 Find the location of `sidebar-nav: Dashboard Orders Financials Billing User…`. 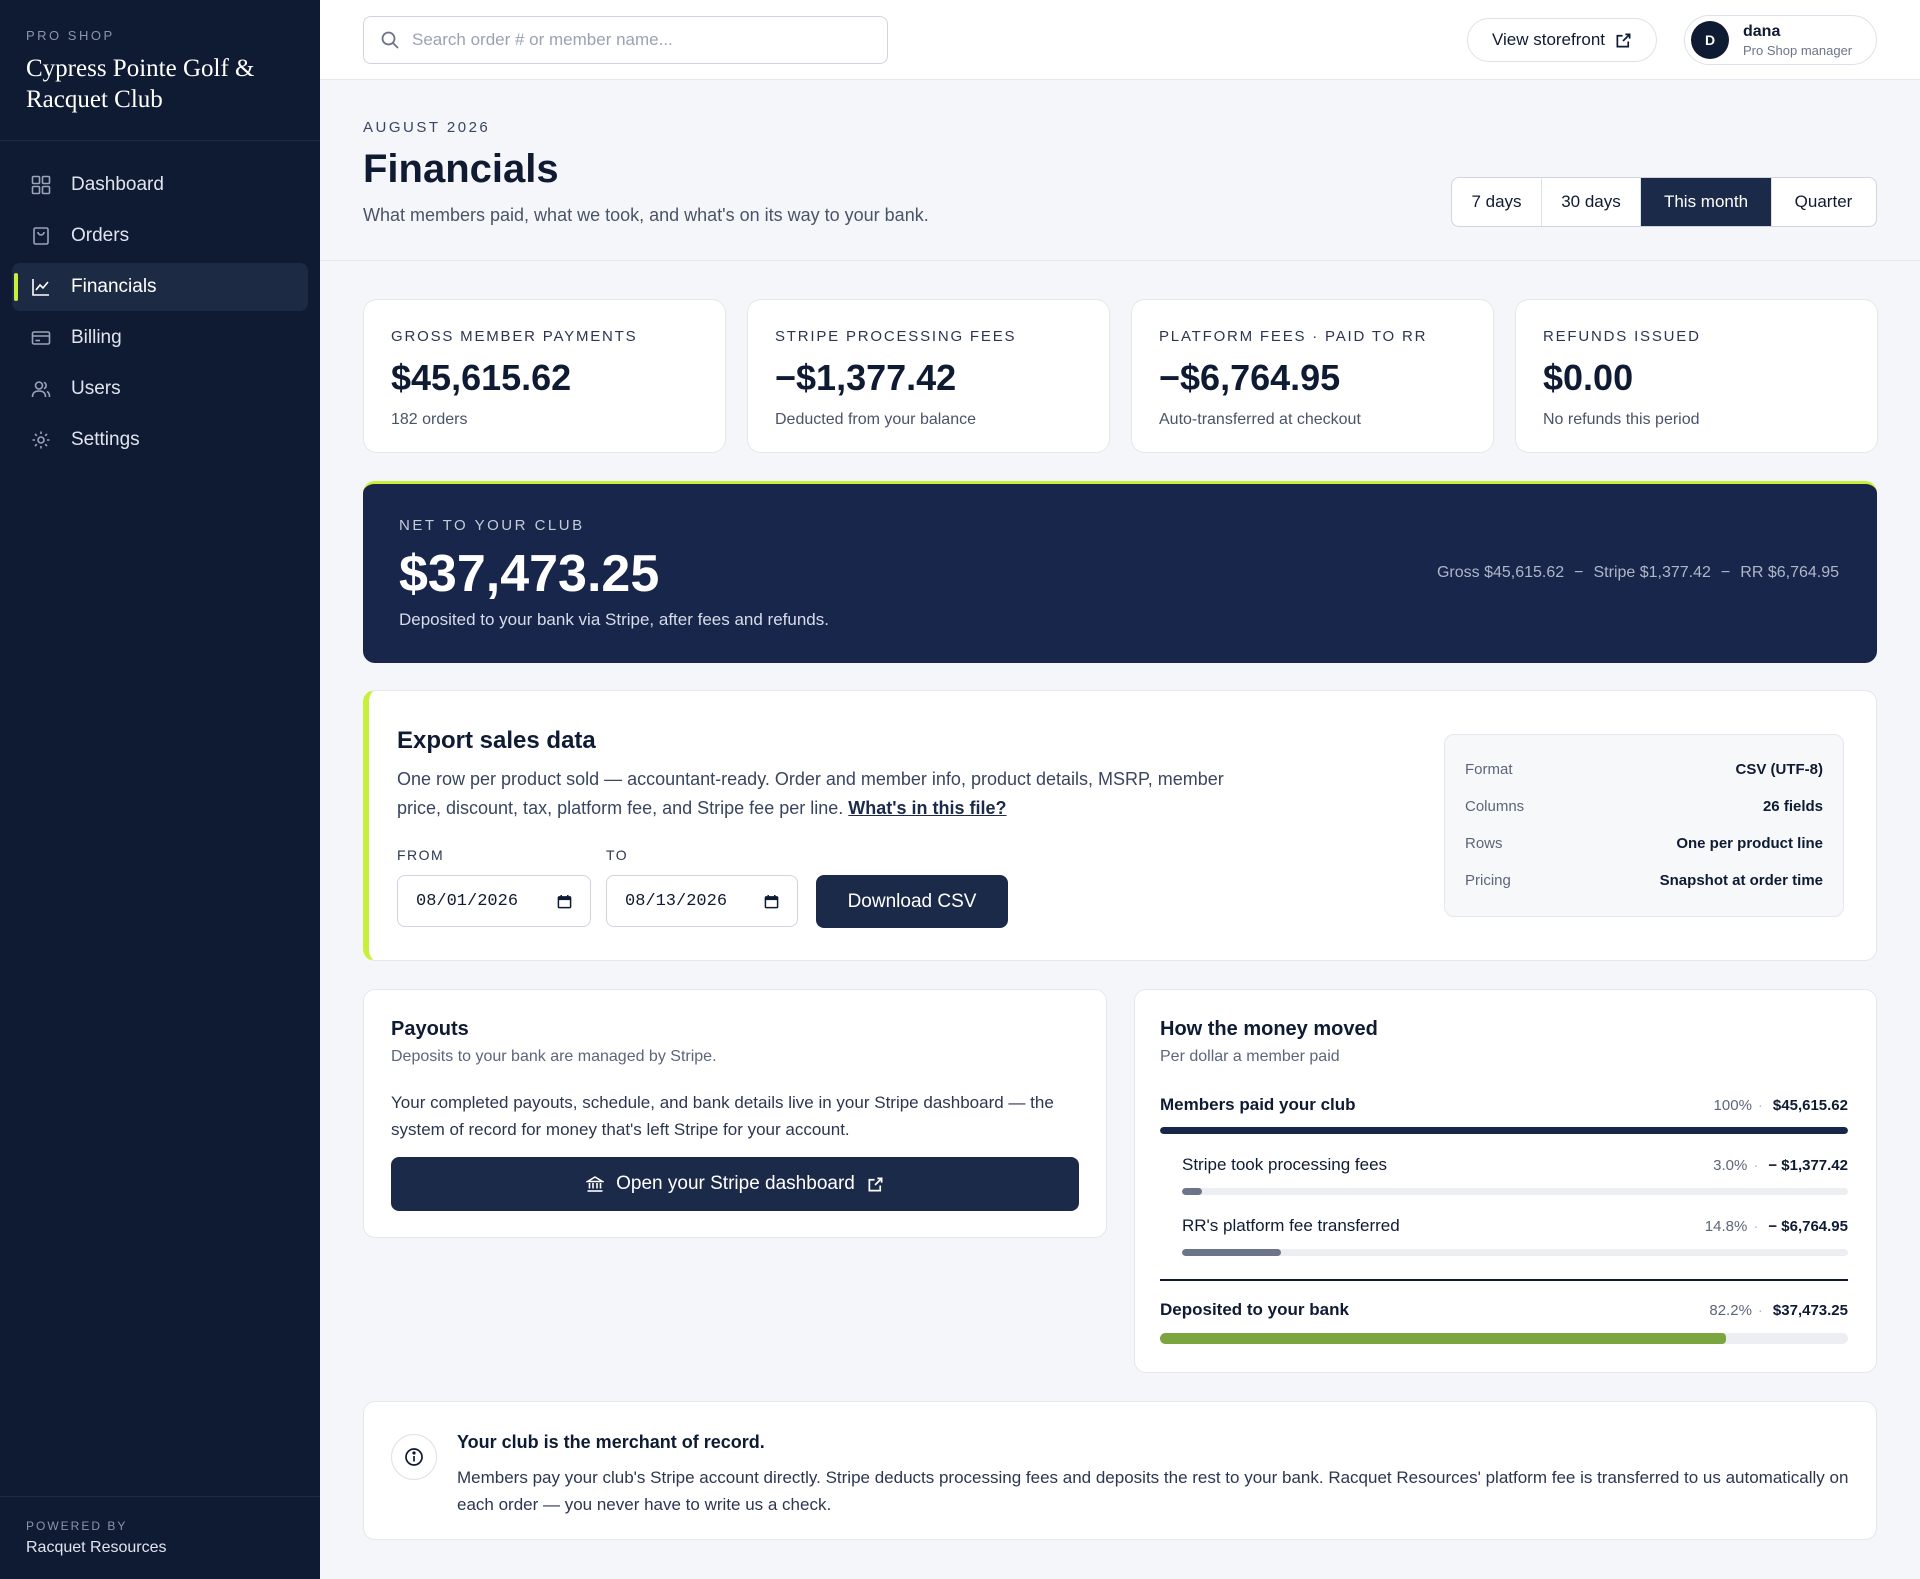

sidebar-nav: Dashboard Orders Financials Billing User… is located at coordinates (160, 314).